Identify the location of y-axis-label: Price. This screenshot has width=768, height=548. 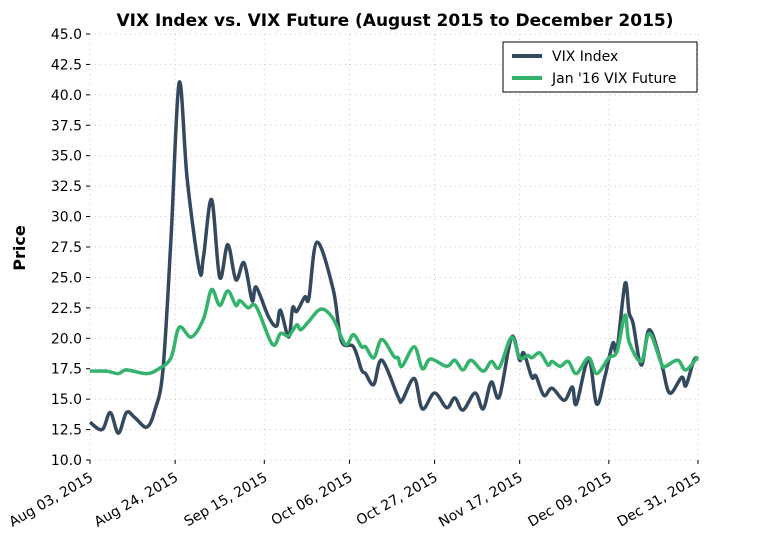
(19, 248).